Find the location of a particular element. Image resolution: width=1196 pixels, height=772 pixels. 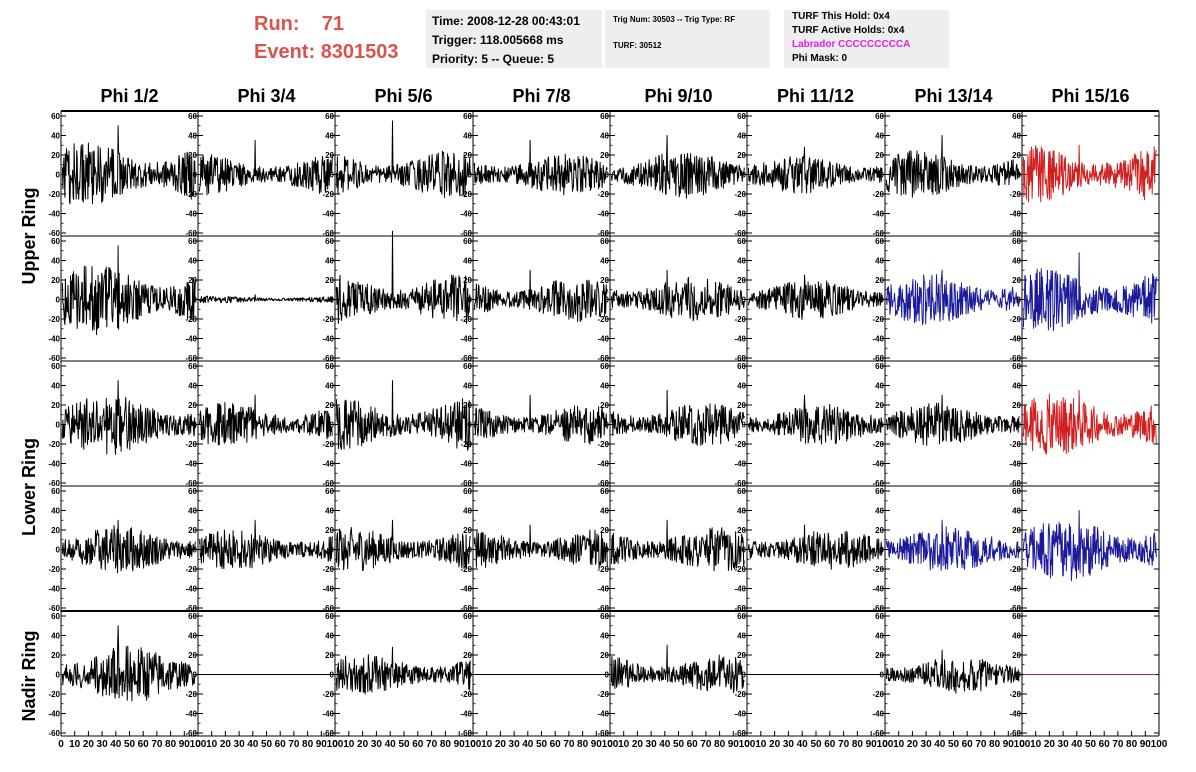

x-tick-label: 10 is located at coordinates (761, 744).